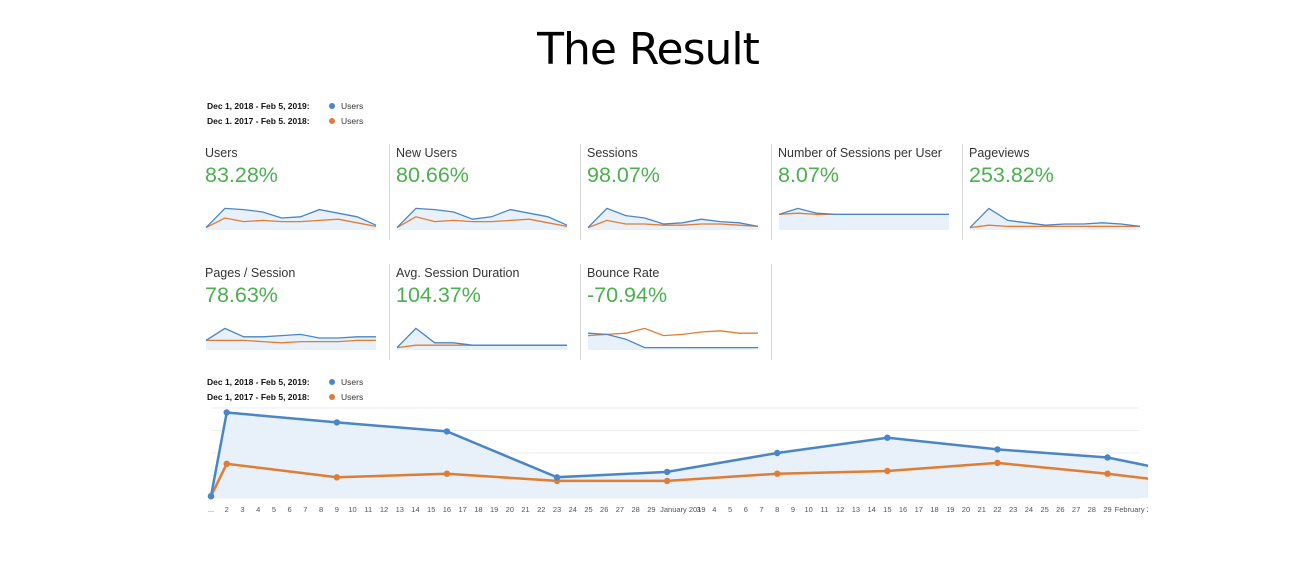  What do you see at coordinates (321, 509) in the screenshot?
I see `x-tick-label: 8` at bounding box center [321, 509].